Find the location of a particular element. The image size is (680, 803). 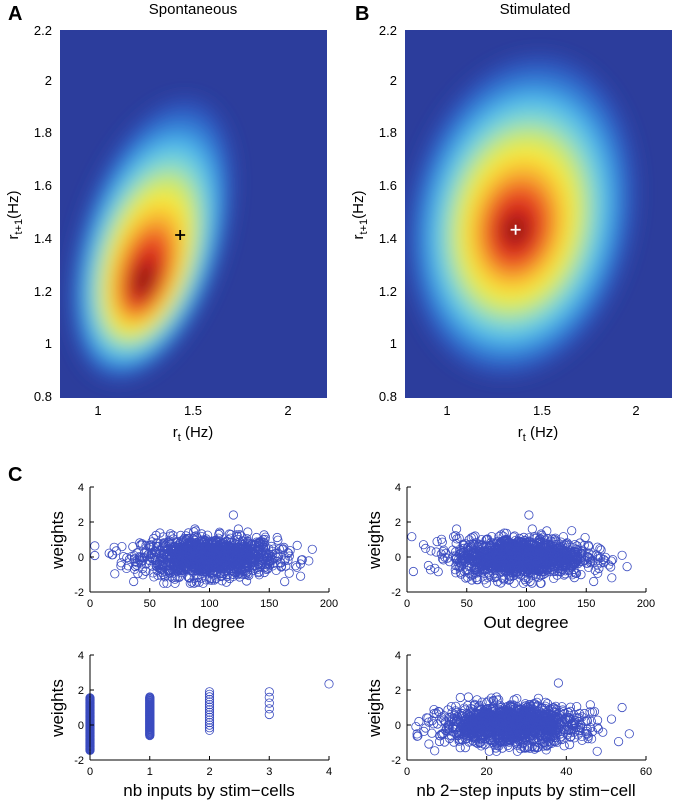

c3-xtick-0: 0 is located at coordinates (90, 772).